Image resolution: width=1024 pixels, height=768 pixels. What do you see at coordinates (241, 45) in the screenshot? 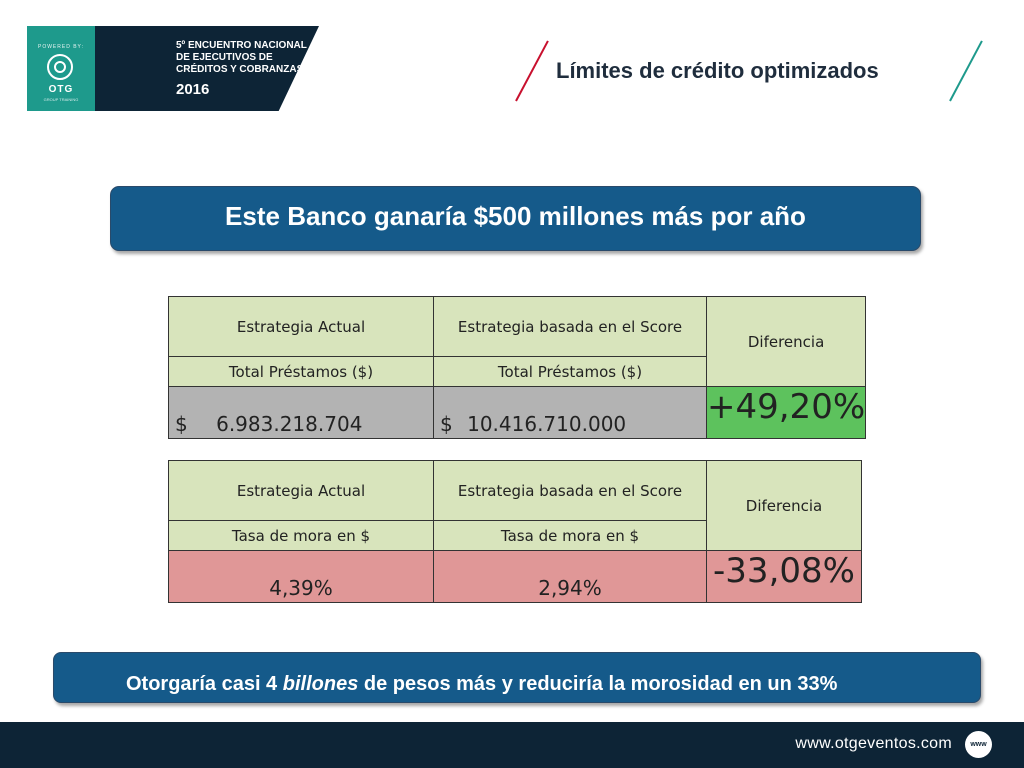
I see `event-name-line: 5º ENCUENTRO NACIONAL` at bounding box center [241, 45].